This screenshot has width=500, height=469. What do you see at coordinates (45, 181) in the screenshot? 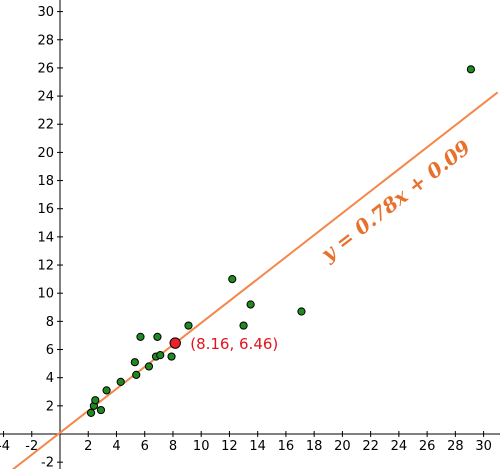
I see `y-tick-label: 18` at bounding box center [45, 181].